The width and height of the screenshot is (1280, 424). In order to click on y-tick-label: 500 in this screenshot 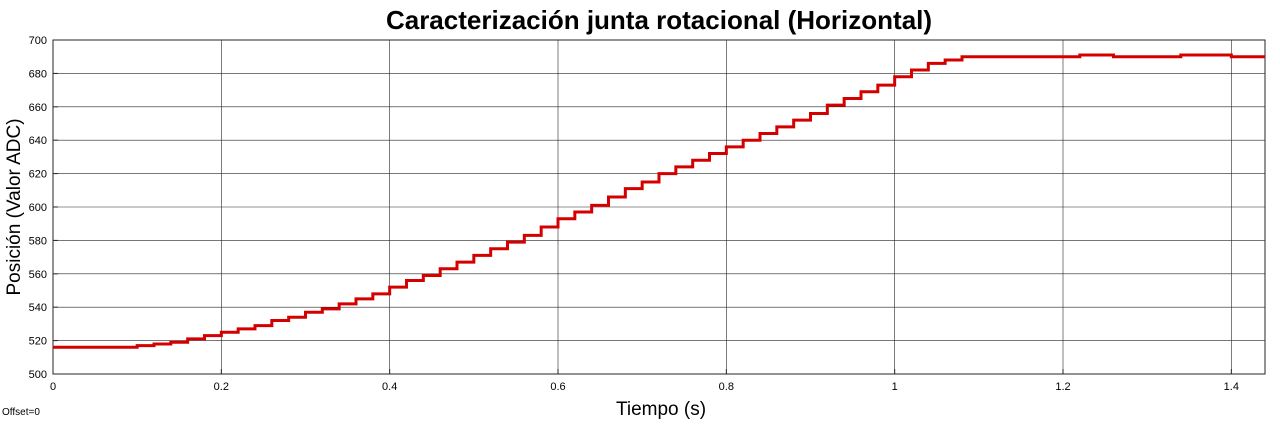, I will do `click(38, 375)`.